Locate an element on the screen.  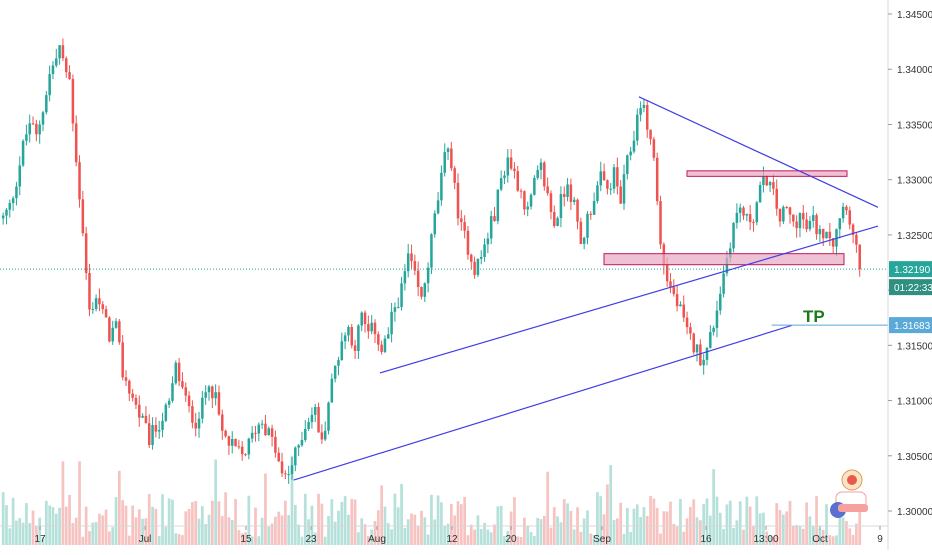
time-tick-label: Sep is located at coordinates (602, 539).